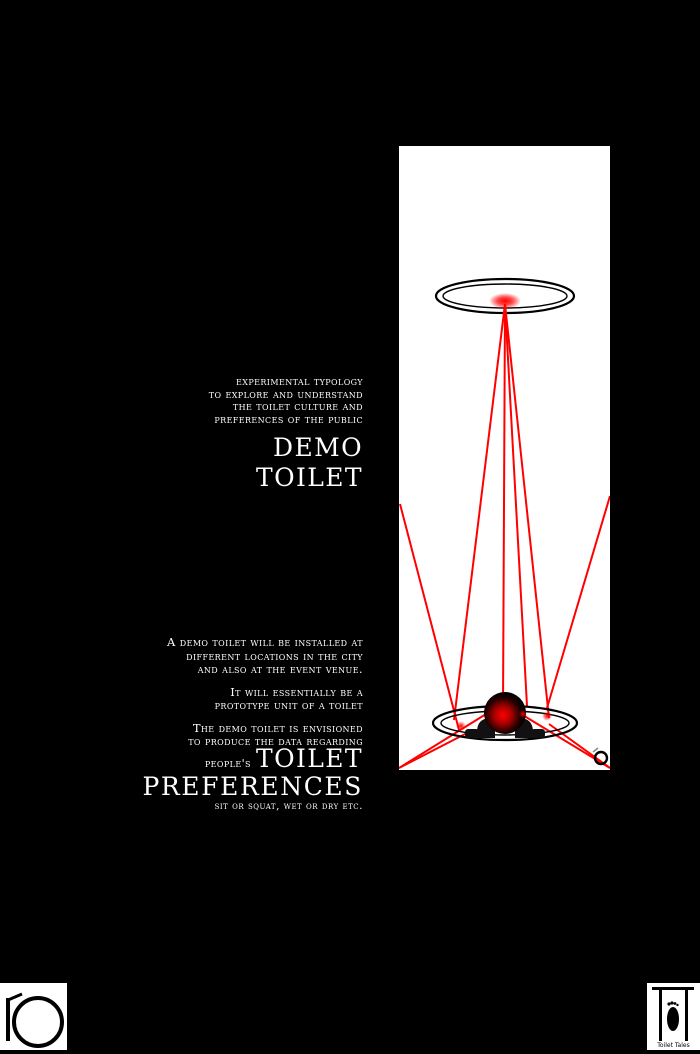 Image resolution: width=700 pixels, height=1054 pixels. What do you see at coordinates (274, 655) in the screenshot?
I see `description-line: different locations in the city` at bounding box center [274, 655].